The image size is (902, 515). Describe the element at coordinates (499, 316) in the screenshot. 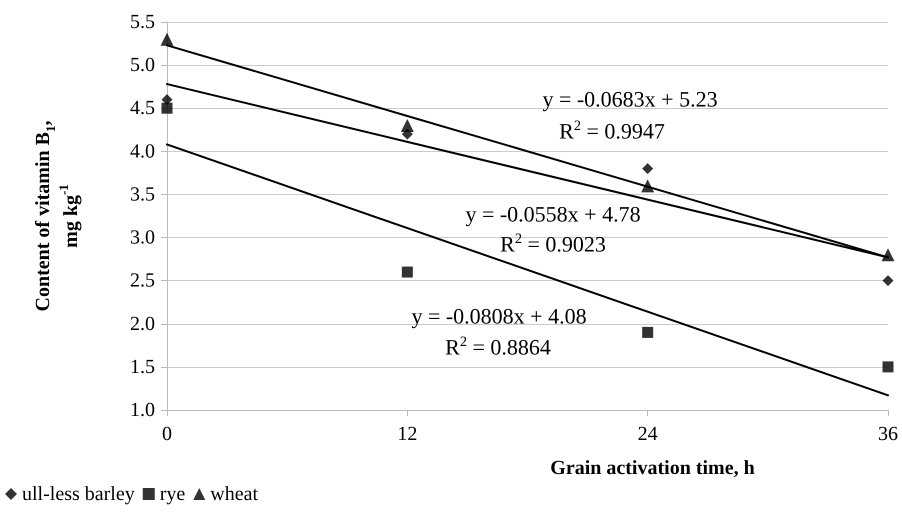

I see `annotation: y = -0.0808x + 4.08` at that location.